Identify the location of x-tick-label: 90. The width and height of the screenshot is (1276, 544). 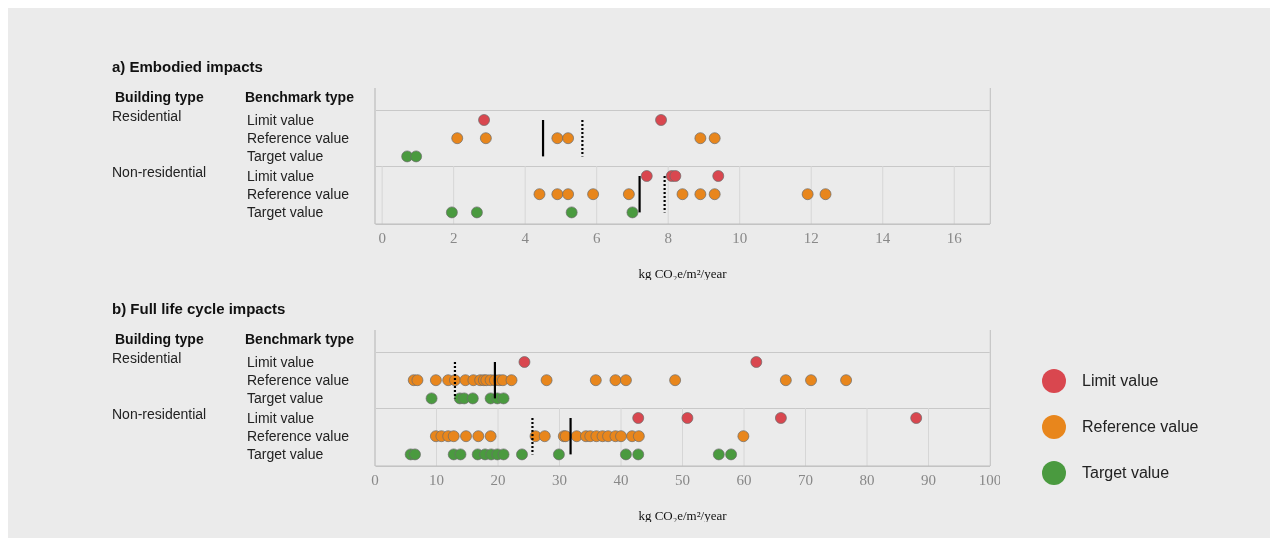
(928, 479).